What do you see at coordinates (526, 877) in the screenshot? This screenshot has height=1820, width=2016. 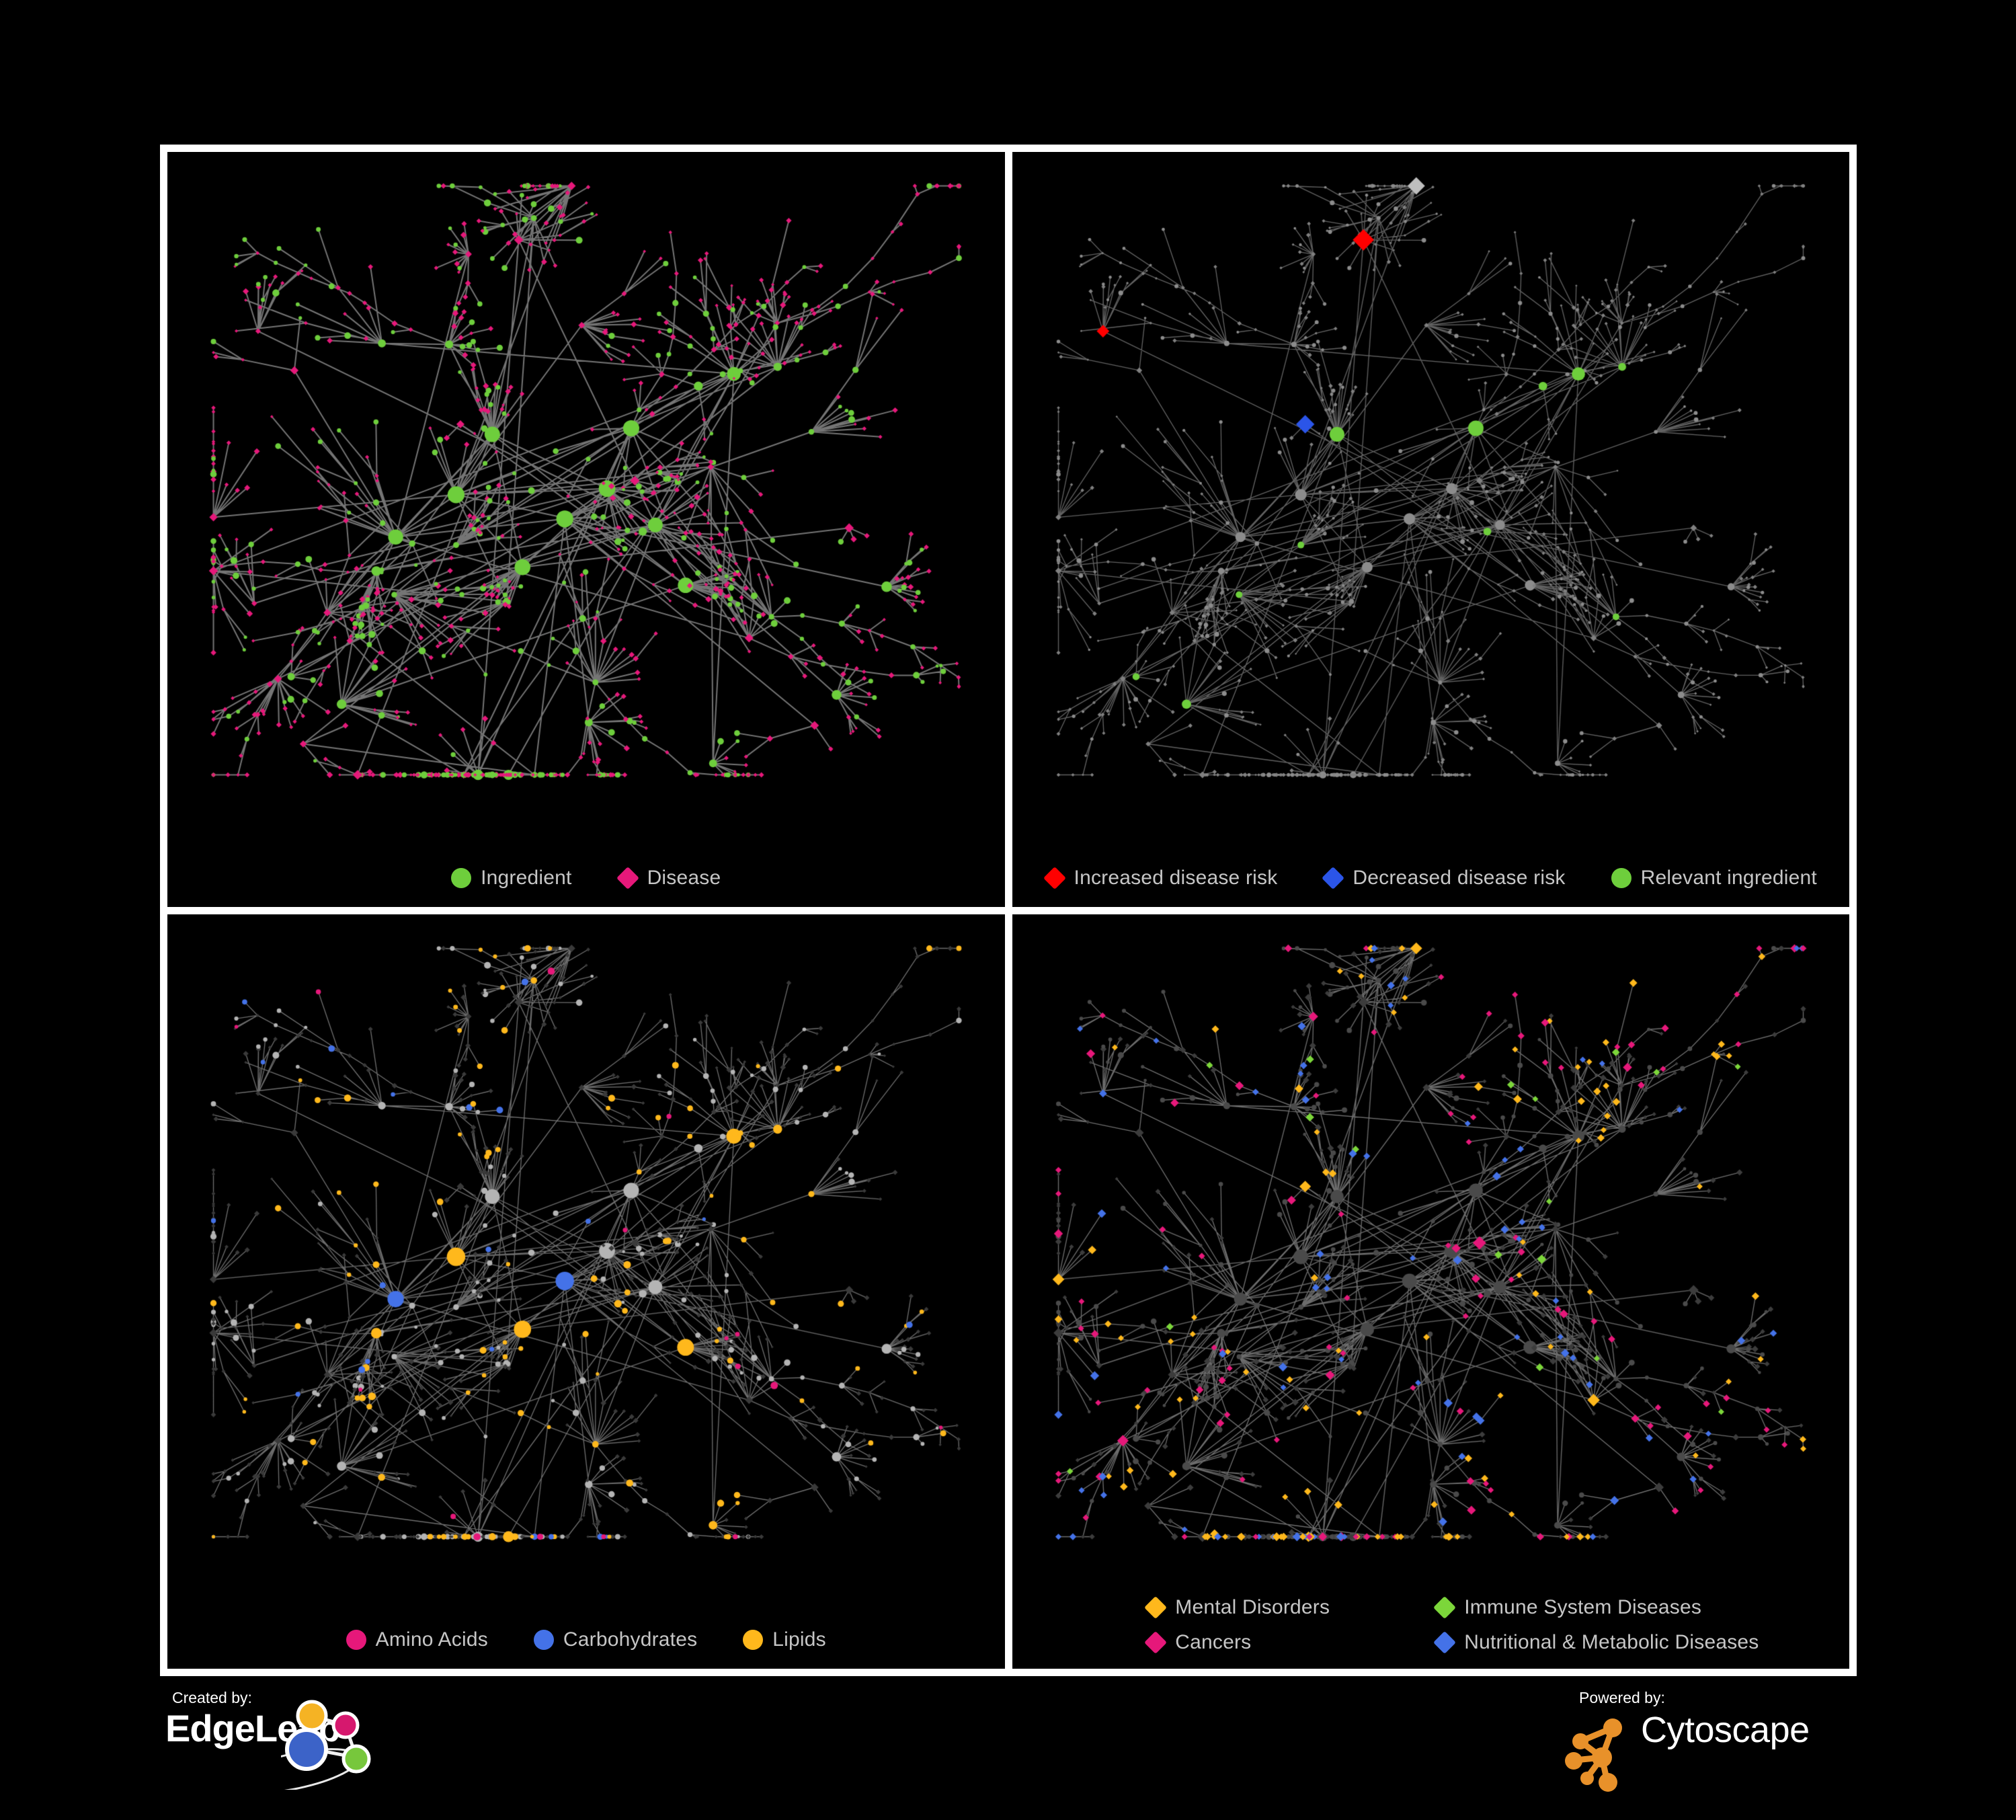 I see `legend-label: Ingredient` at bounding box center [526, 877].